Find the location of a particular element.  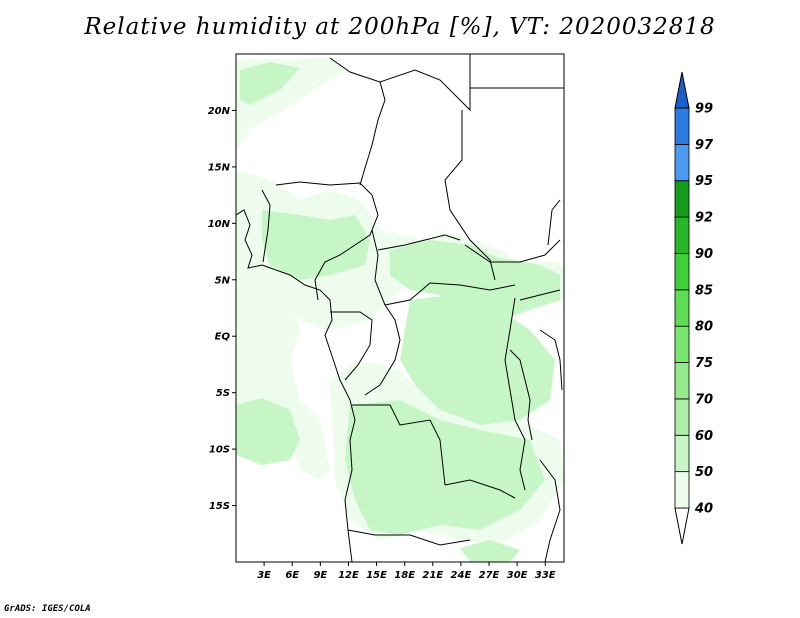

lon-tick-label: 27E is located at coordinates (489, 575).